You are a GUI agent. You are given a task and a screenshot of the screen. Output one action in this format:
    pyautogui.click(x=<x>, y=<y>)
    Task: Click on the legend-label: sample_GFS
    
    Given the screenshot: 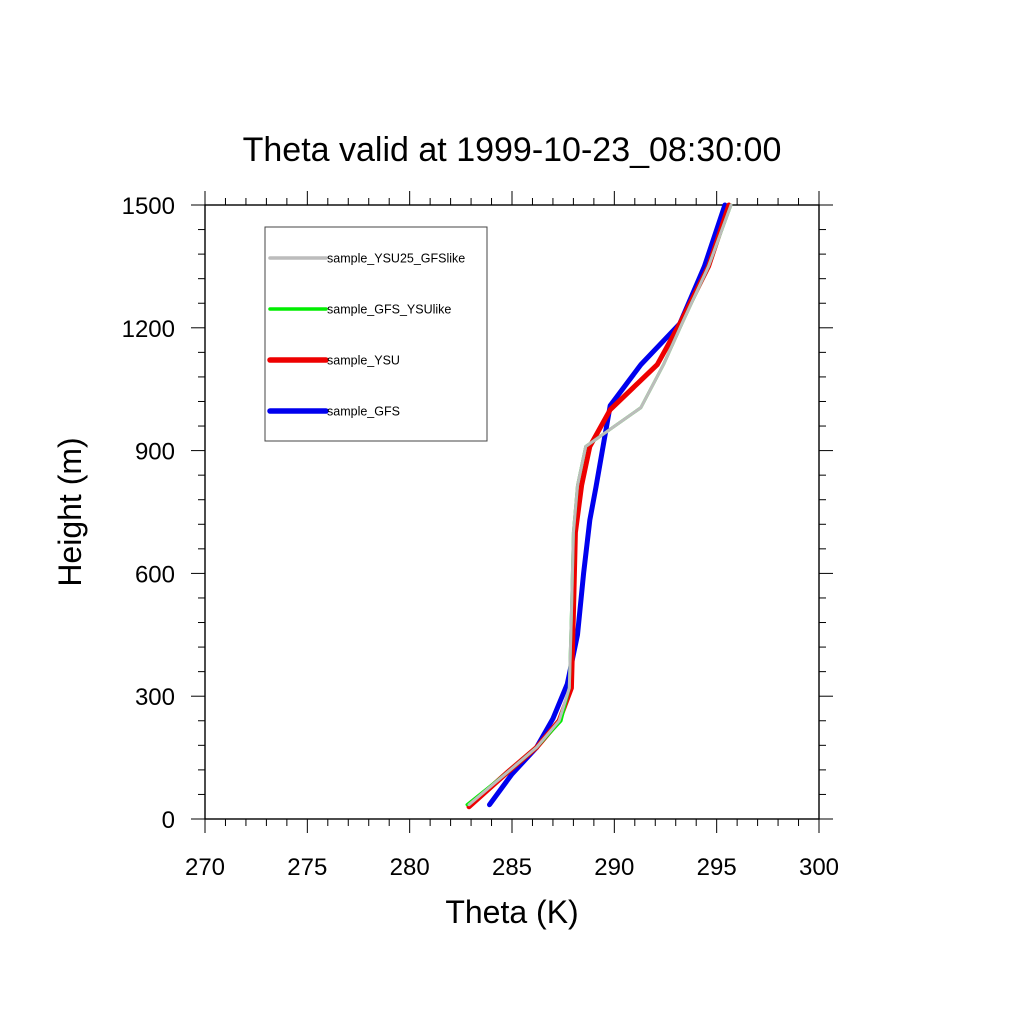 What is the action you would take?
    pyautogui.click(x=363, y=412)
    